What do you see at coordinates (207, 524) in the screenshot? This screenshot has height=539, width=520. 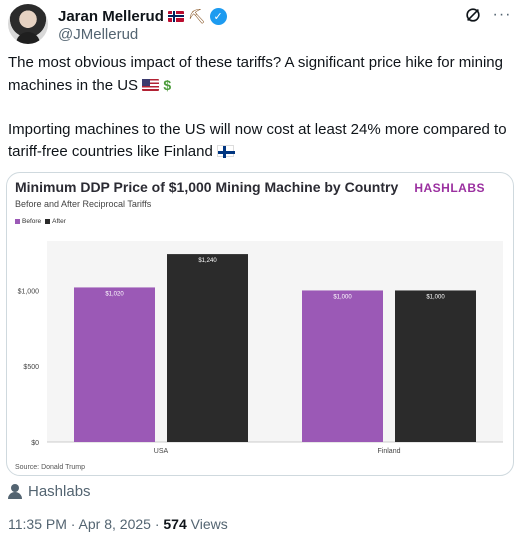 I see `views-label: Views` at bounding box center [207, 524].